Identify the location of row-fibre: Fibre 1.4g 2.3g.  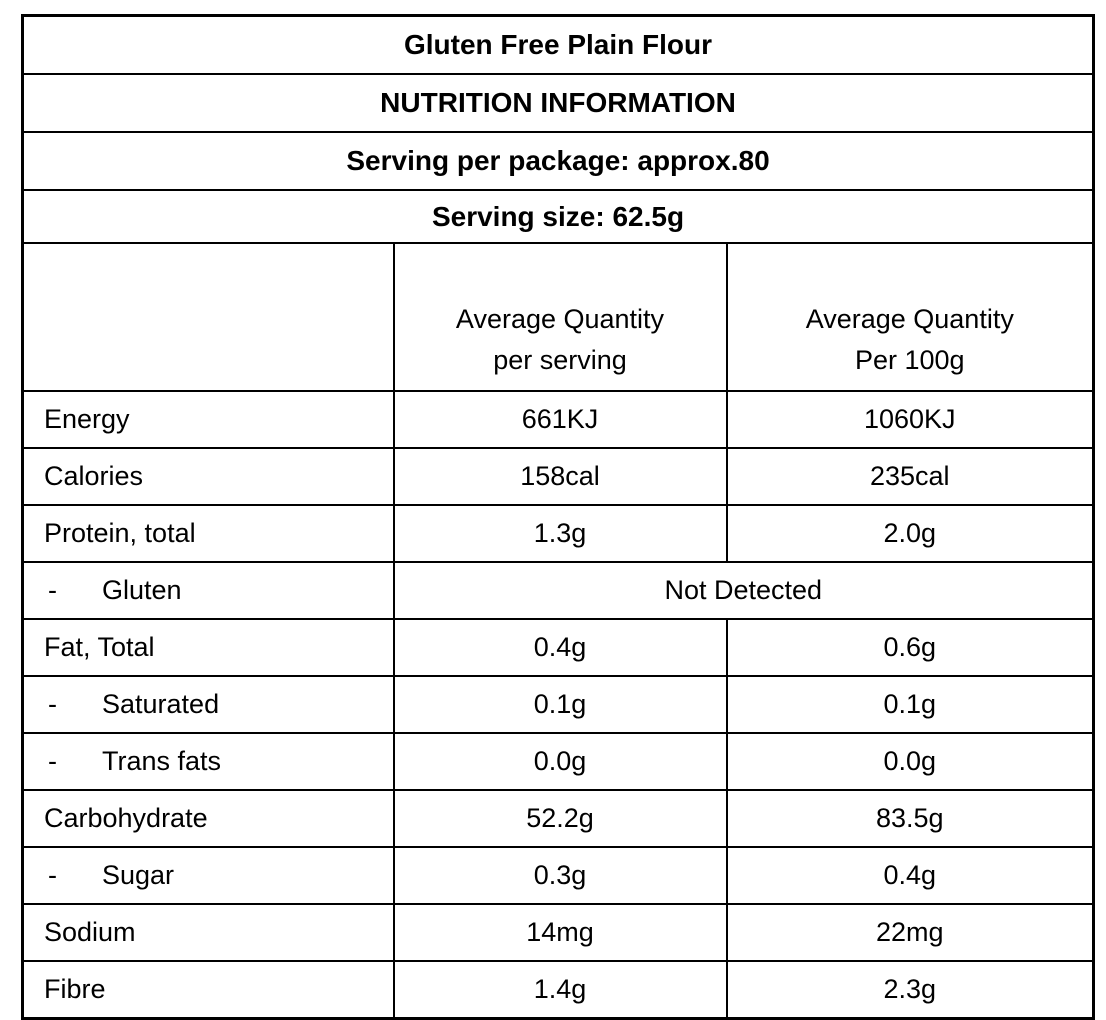
(558, 990).